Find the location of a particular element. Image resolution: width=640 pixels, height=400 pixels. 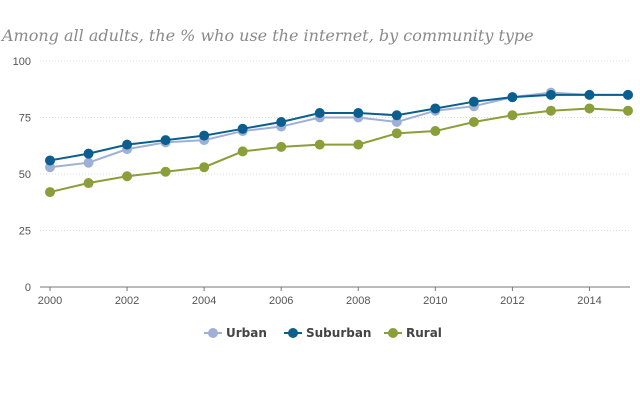

legend-item-suburban: Suburban is located at coordinates (327, 333).